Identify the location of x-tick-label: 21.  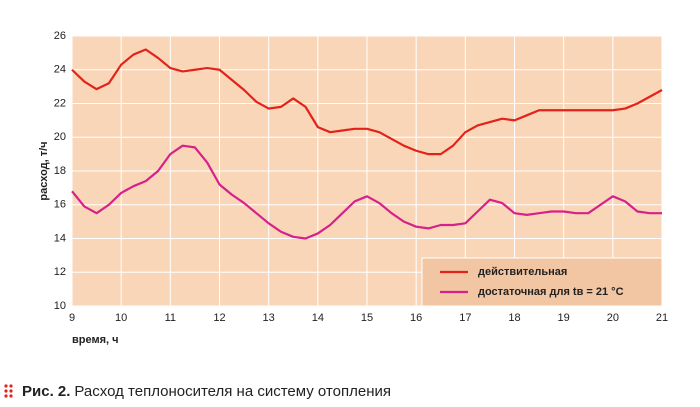
(662, 318).